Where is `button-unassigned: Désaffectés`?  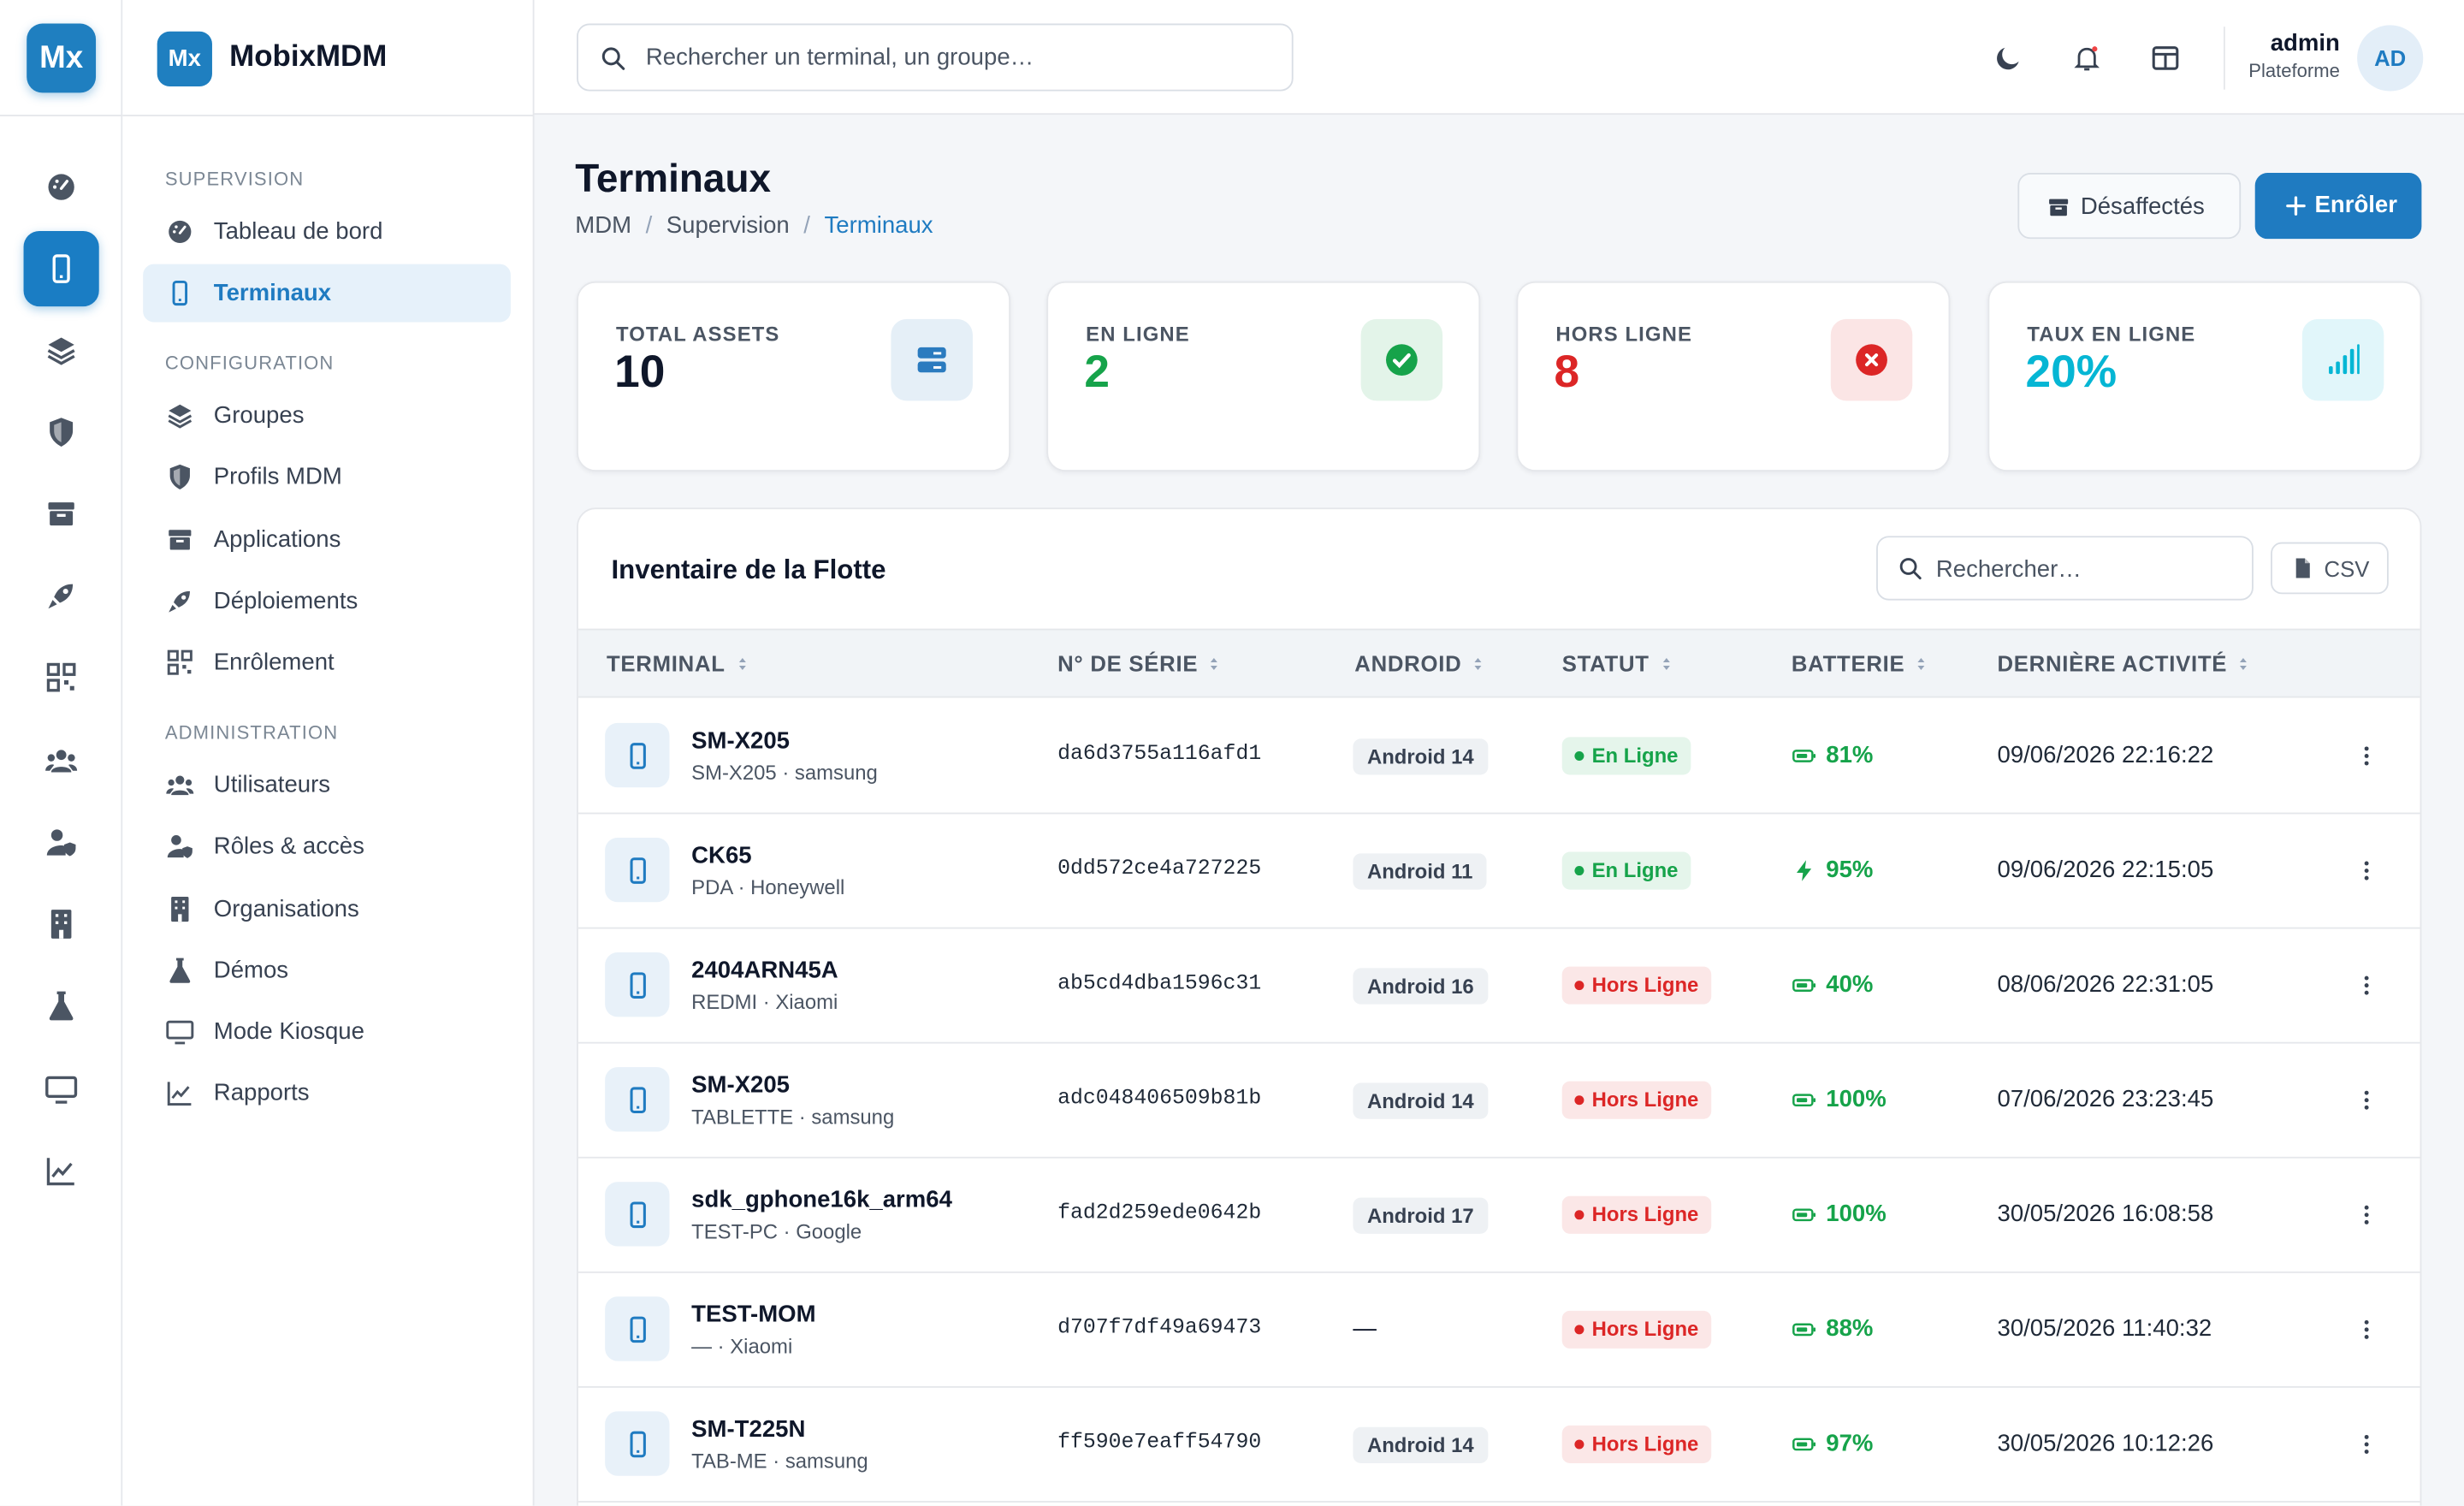
button-unassigned: Désaffectés is located at coordinates (2129, 206).